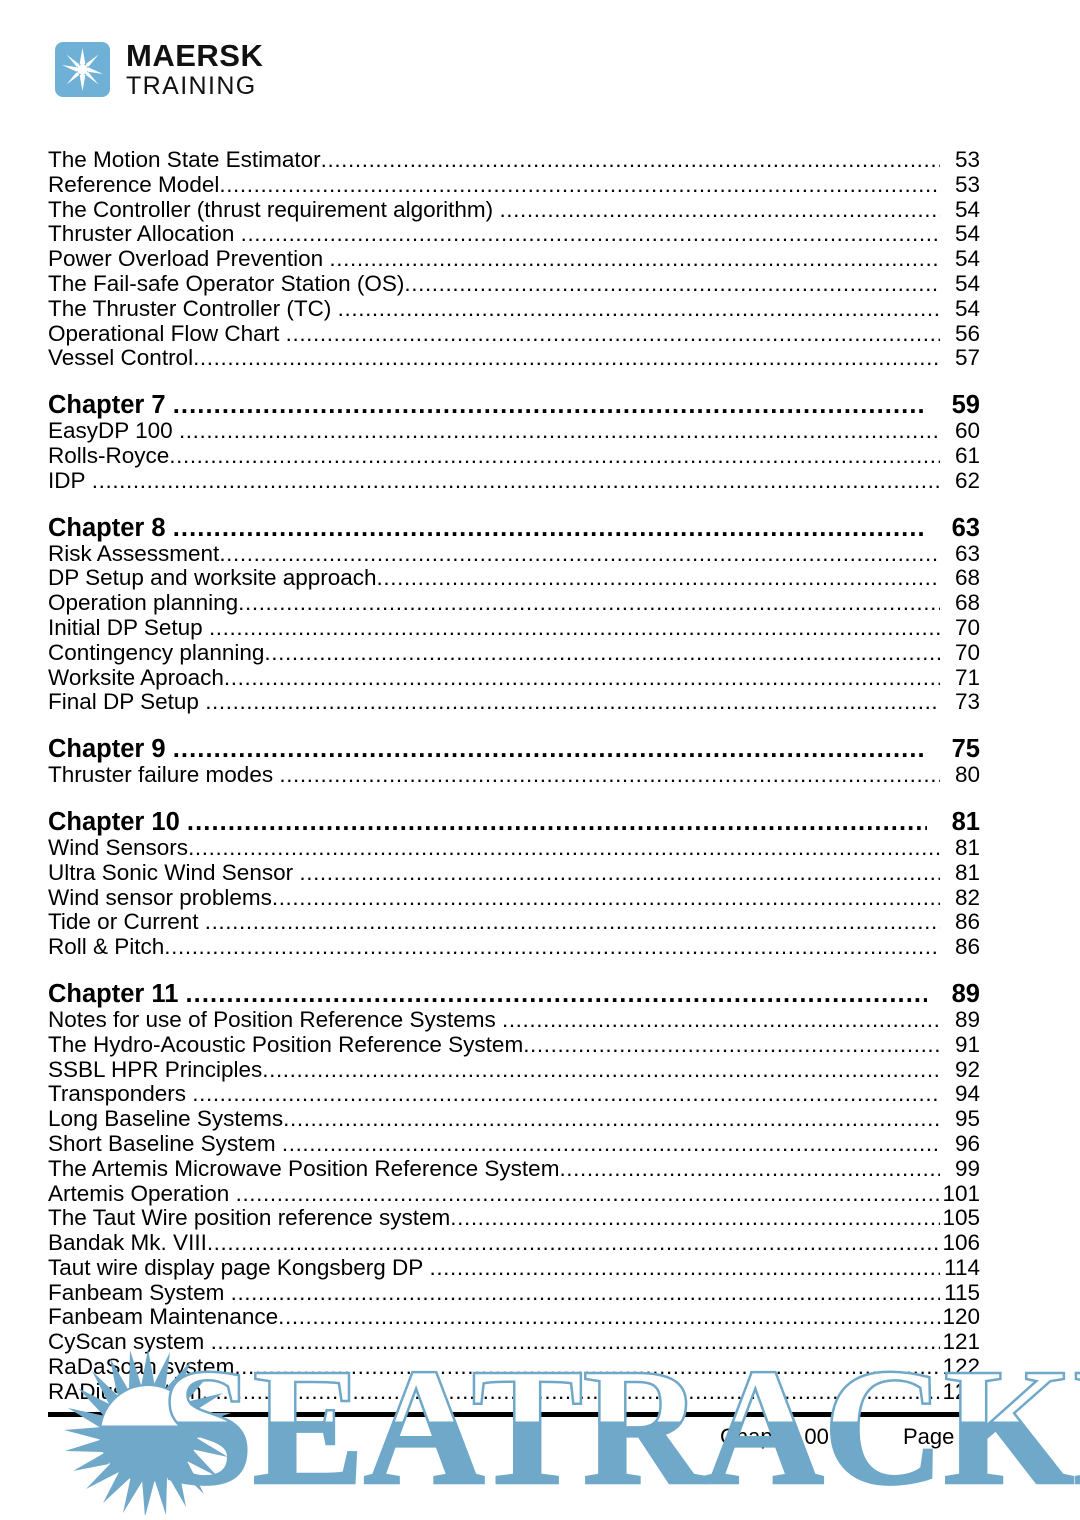 The height and width of the screenshot is (1520, 1080). I want to click on toc-entry-row: The Motion State Estimator 53, so click(514, 160).